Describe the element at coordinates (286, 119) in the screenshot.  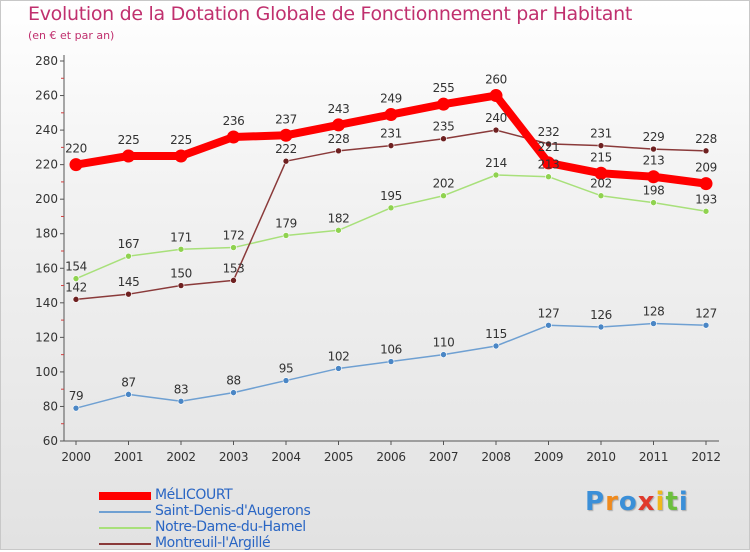
I see `data-label: 237` at that location.